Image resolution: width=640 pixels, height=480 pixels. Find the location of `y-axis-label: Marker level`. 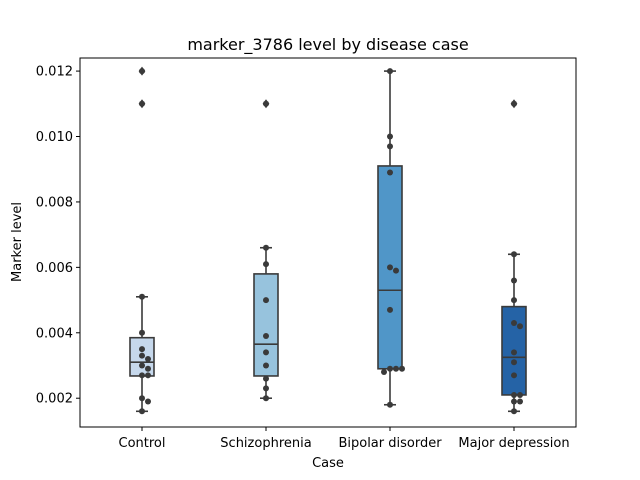

y-axis-label: Marker level is located at coordinates (17, 242).